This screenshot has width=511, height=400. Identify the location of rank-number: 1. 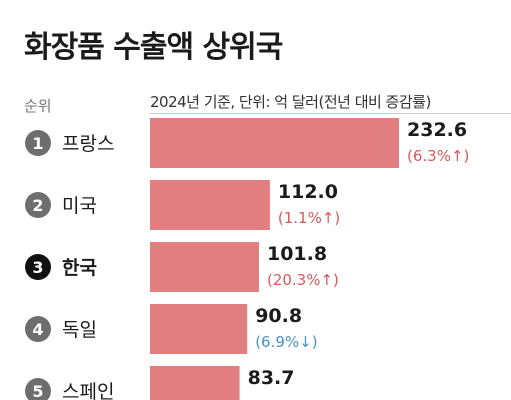
(37, 143).